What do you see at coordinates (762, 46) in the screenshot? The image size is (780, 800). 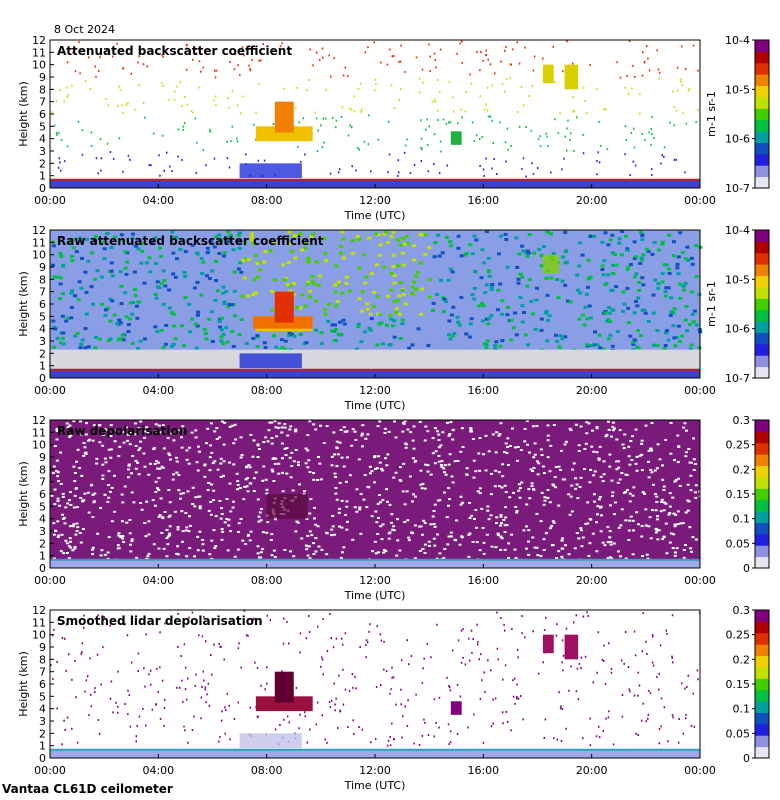 I see `colorbar-segment` at bounding box center [762, 46].